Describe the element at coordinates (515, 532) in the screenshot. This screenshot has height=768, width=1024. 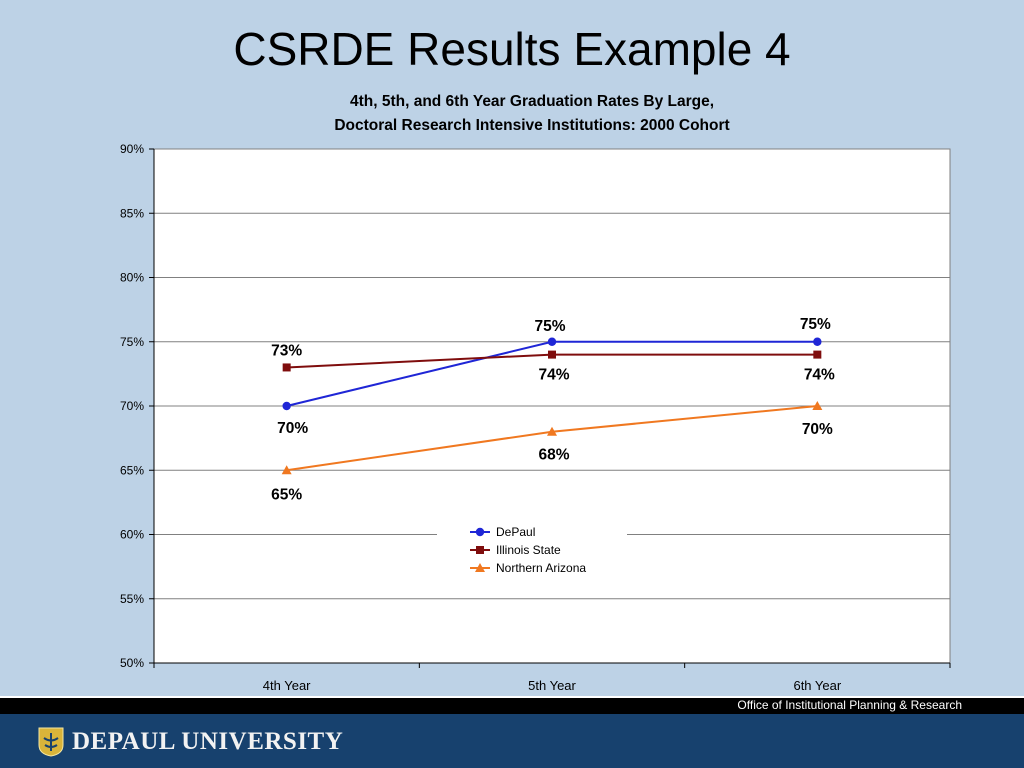
I see `legend-entry: DePaul` at that location.